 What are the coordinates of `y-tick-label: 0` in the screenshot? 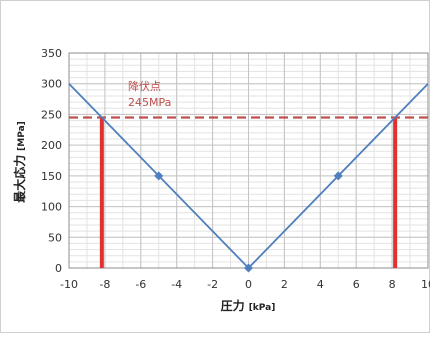 It's located at (58, 268).